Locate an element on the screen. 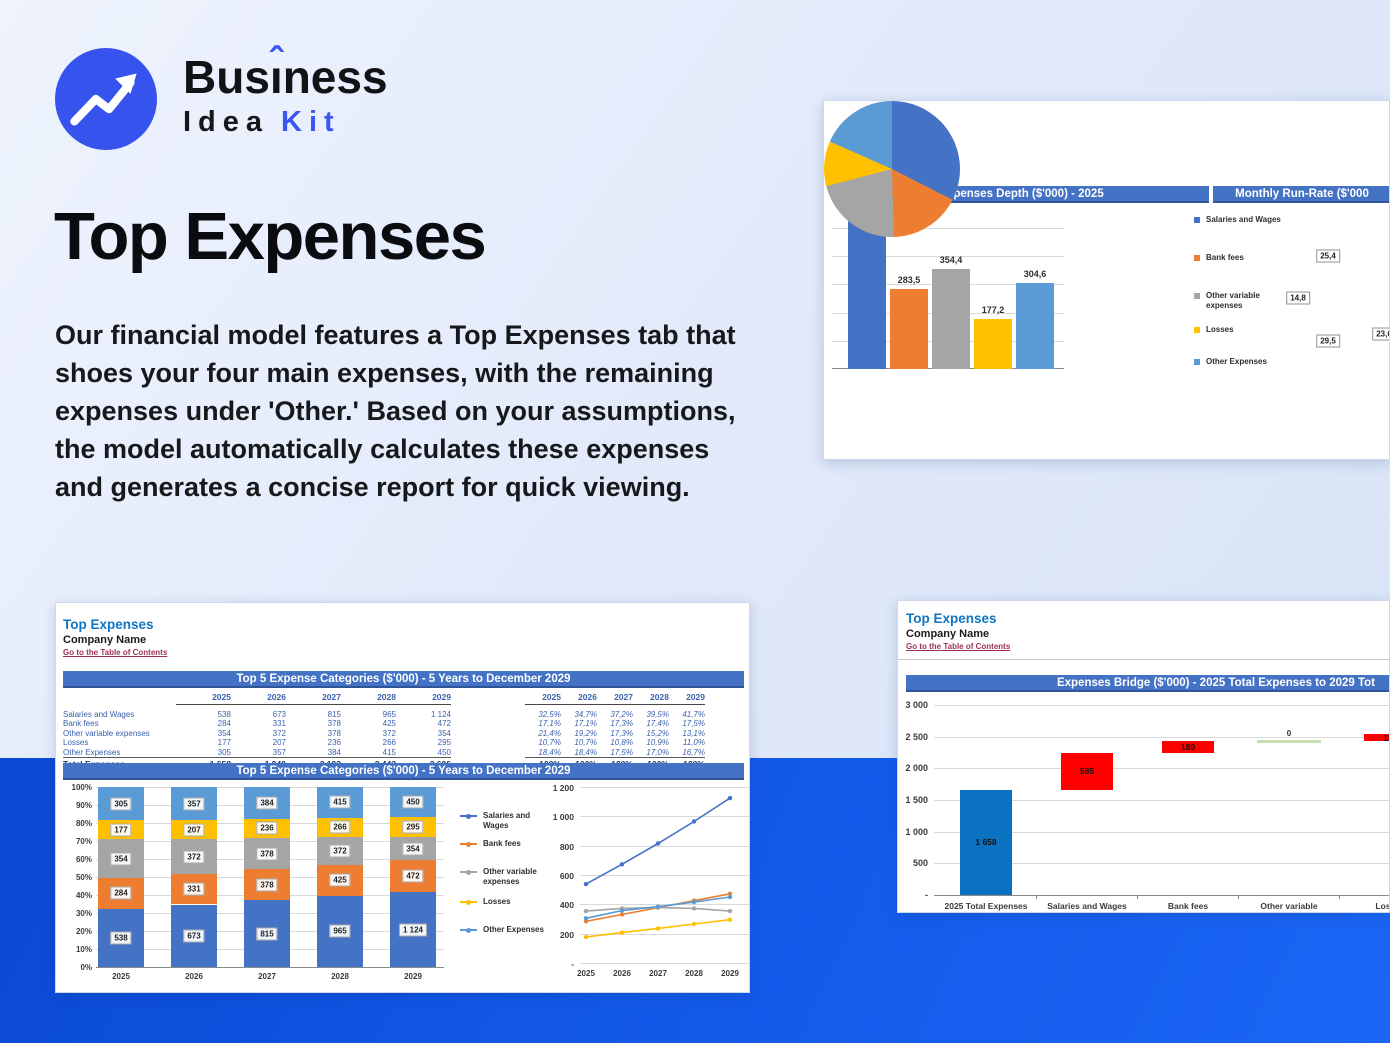 The width and height of the screenshot is (1390, 1043). table-cell: 11,0% is located at coordinates (693, 742).